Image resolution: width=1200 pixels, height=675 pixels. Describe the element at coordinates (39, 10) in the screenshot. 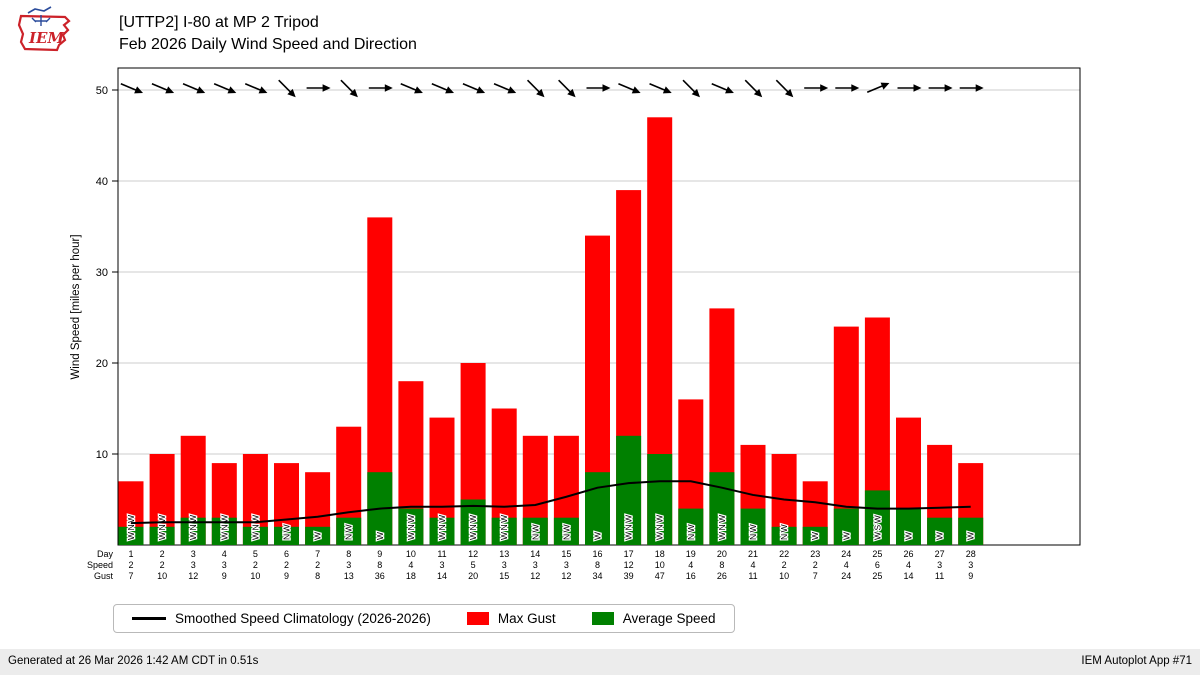

I see `logo-weather-decoration` at that location.